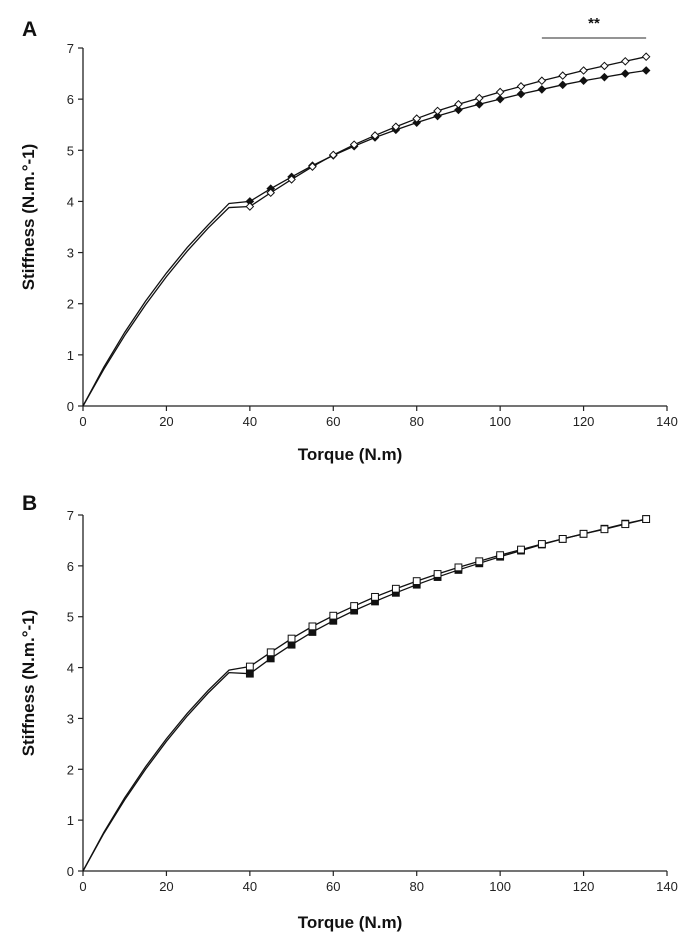 The image size is (680, 932). What do you see at coordinates (594, 23) in the screenshot?
I see `significance-label: **` at bounding box center [594, 23].